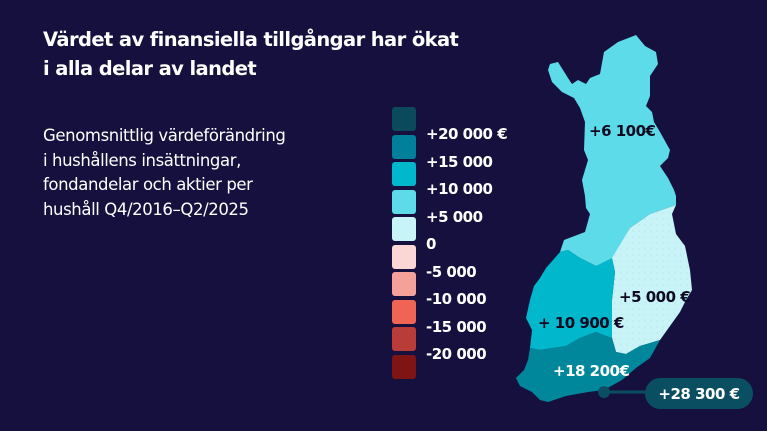 The width and height of the screenshot is (767, 431). What do you see at coordinates (622, 131) in the screenshot?
I see `region-label-north: +6 100€` at bounding box center [622, 131].